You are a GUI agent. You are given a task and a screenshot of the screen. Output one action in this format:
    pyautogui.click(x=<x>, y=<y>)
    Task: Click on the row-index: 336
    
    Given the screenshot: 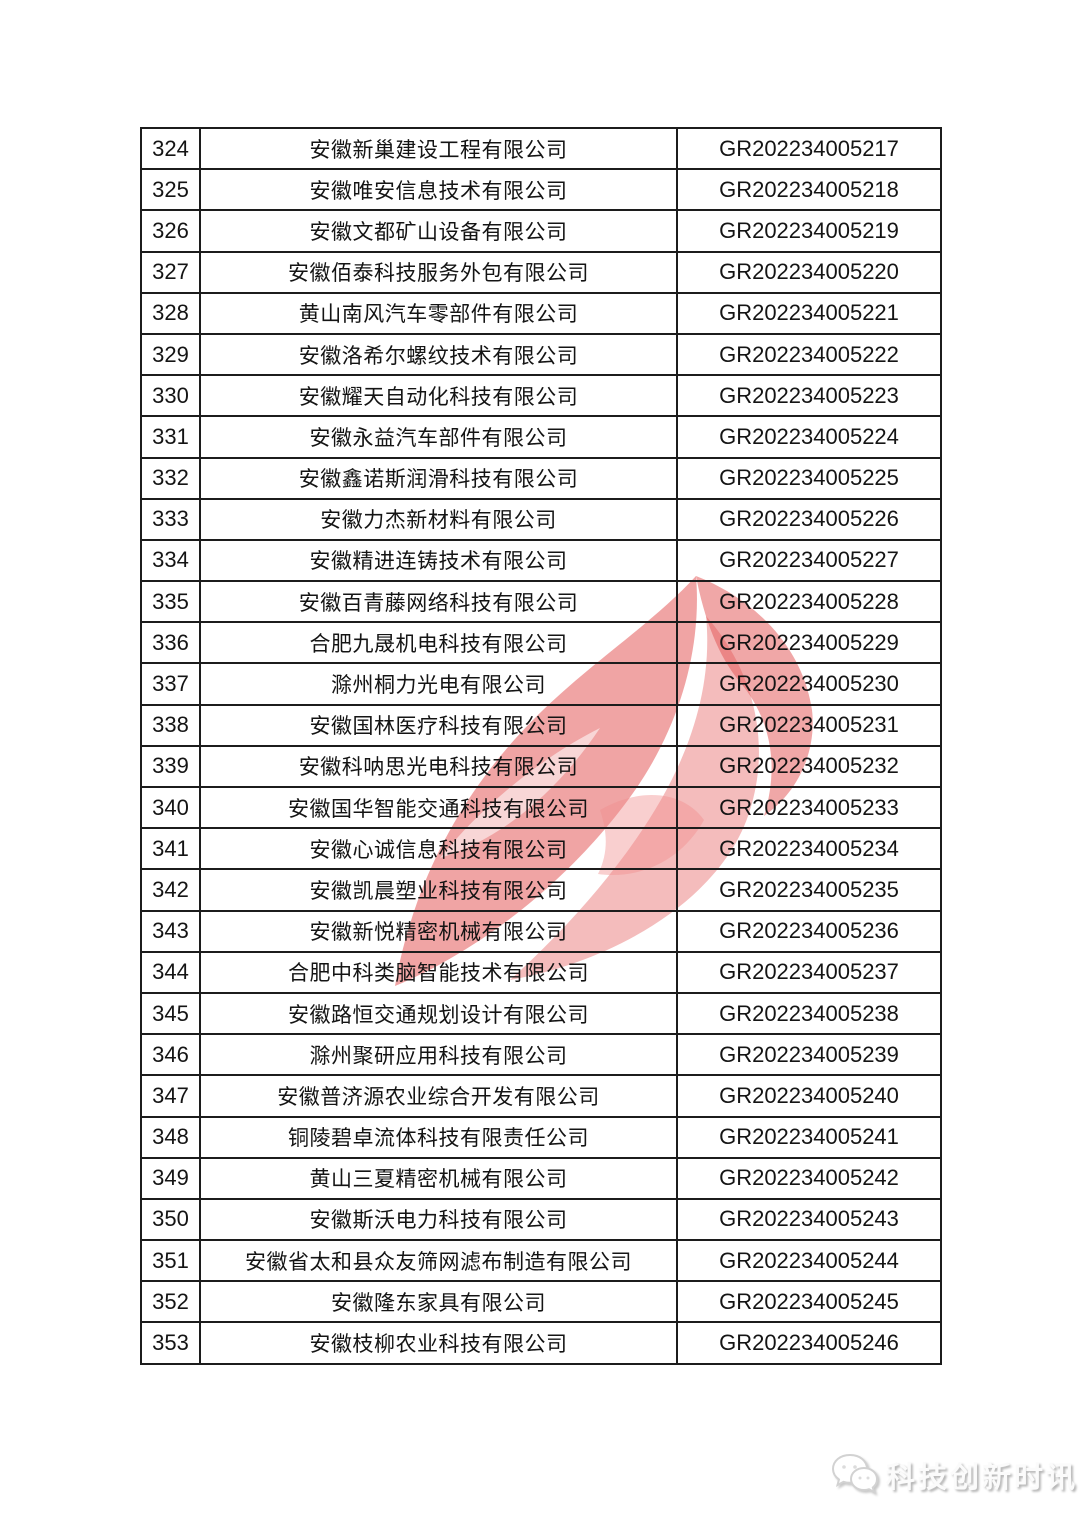 What is the action you would take?
    pyautogui.click(x=170, y=643)
    